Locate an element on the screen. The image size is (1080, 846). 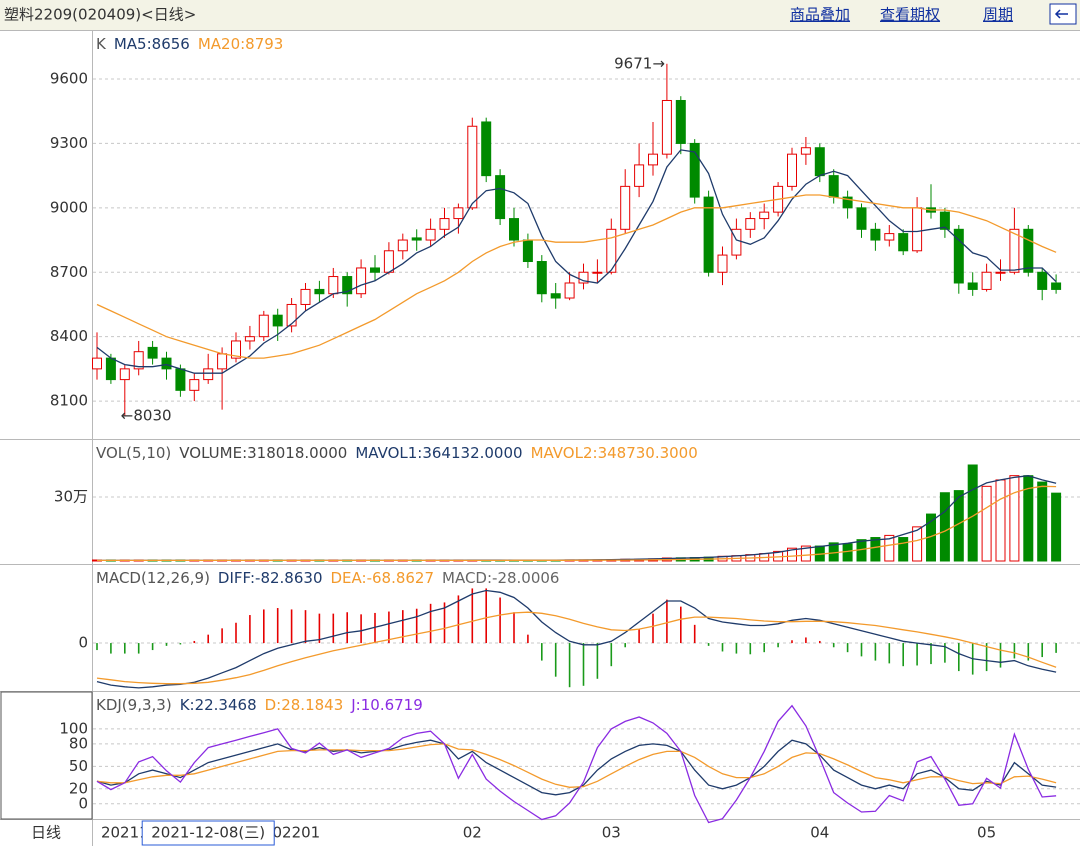
legend: KDJ(9,3,3) K:22.3468 D:28.1843 J:10.6719 is located at coordinates (259, 705).